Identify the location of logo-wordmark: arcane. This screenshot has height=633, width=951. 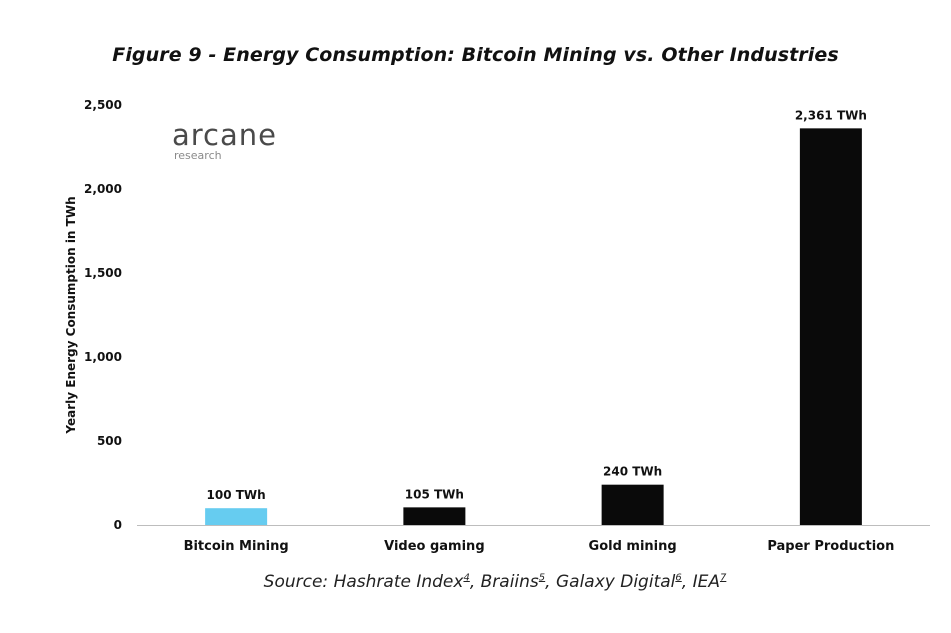
(224, 135).